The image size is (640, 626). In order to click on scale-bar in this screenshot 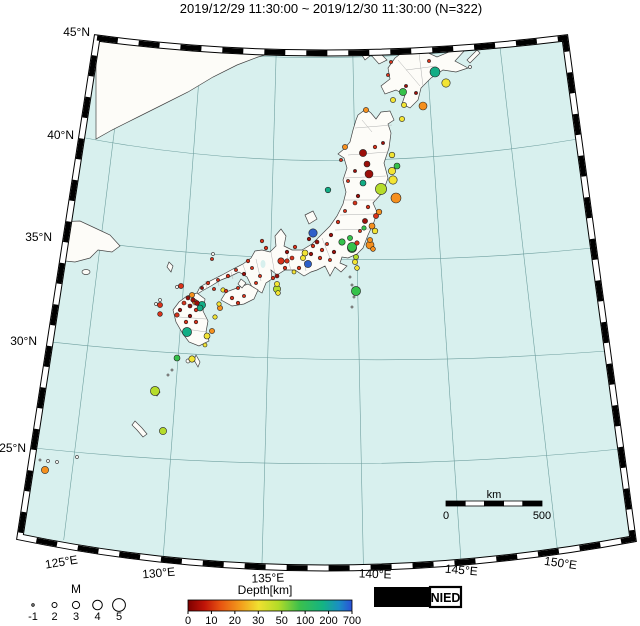, I will do `click(494, 503)`.